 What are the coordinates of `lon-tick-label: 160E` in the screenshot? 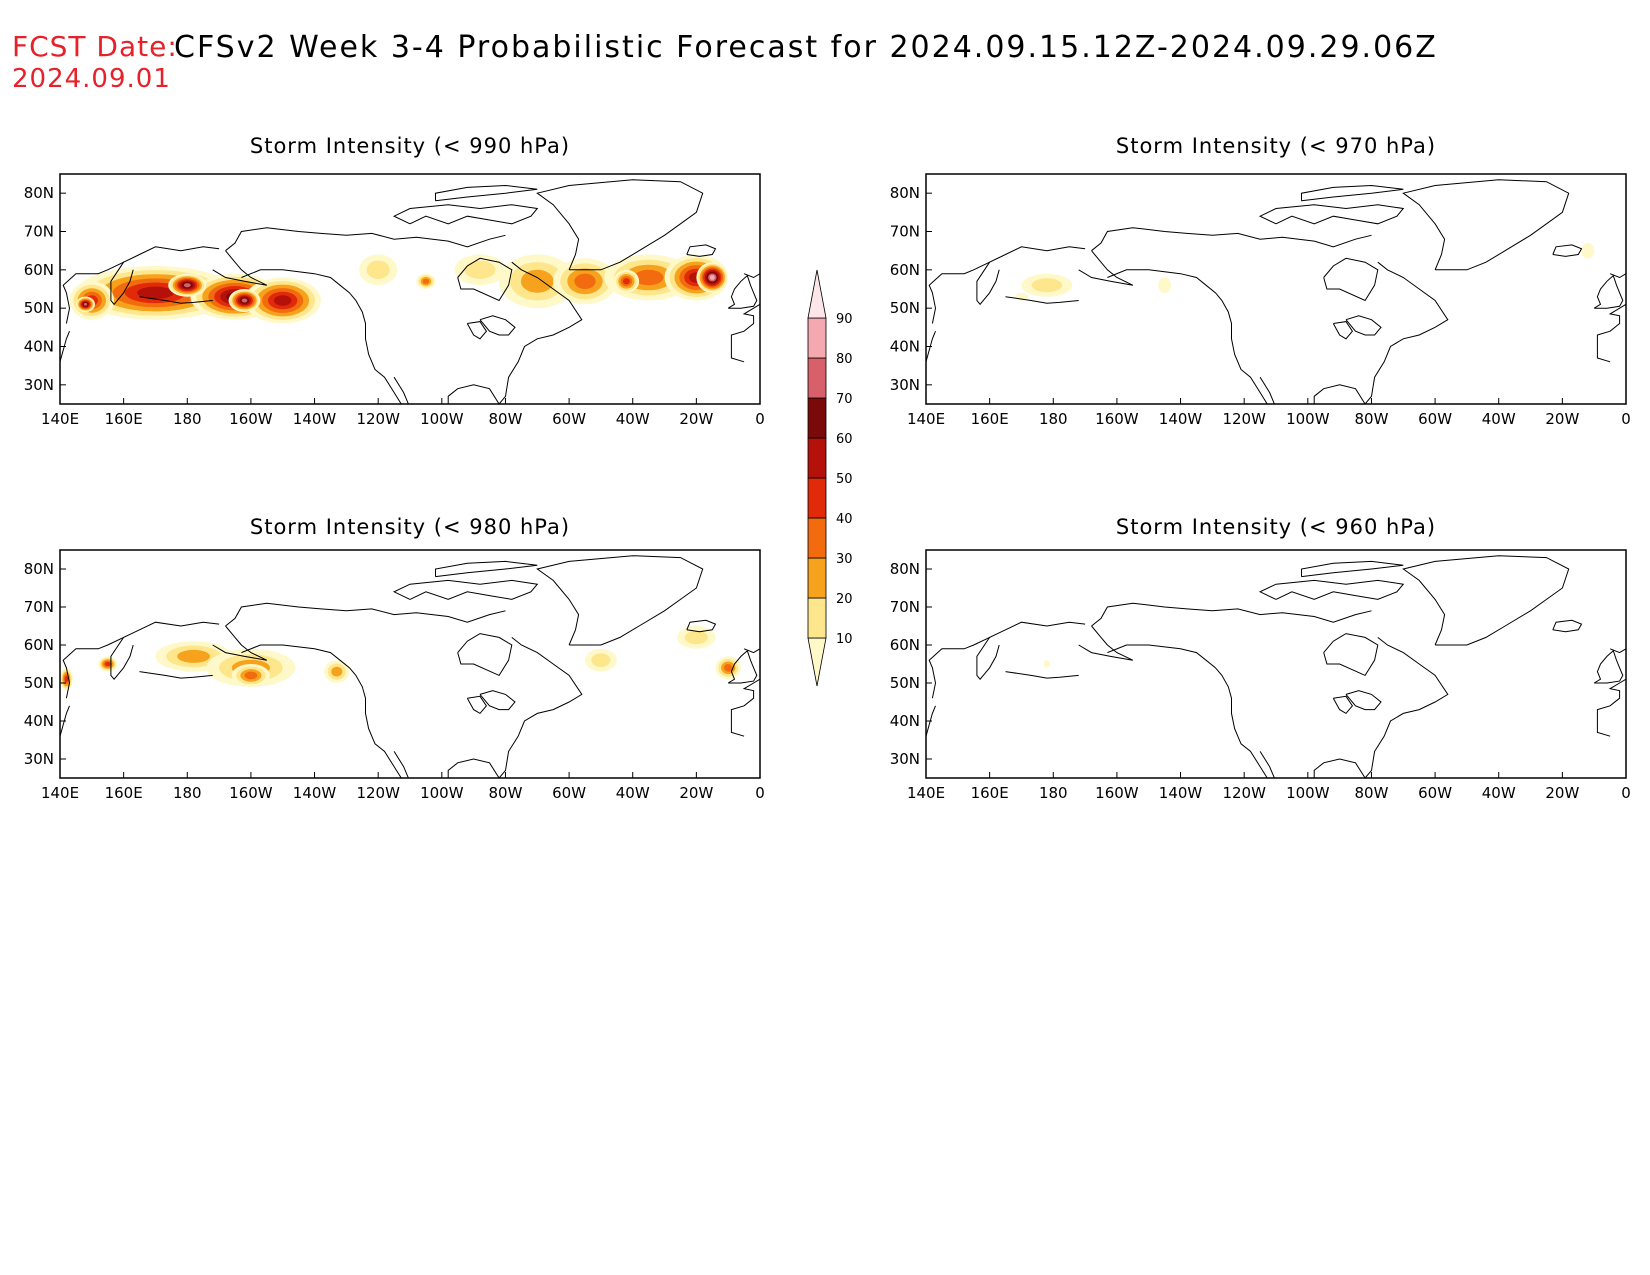 It's located at (124, 419).